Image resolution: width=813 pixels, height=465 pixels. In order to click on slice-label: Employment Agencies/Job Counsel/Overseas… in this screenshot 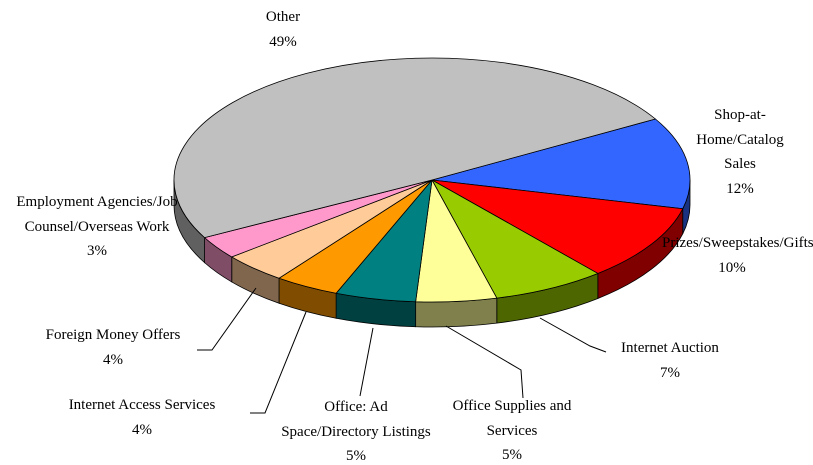, I will do `click(97, 227)`.